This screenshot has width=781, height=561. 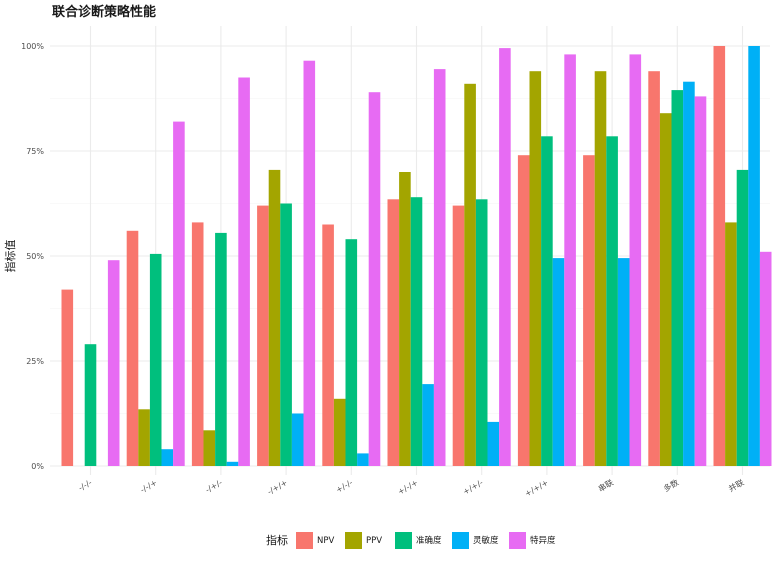 I want to click on legend-title: 指标, so click(x=277, y=540).